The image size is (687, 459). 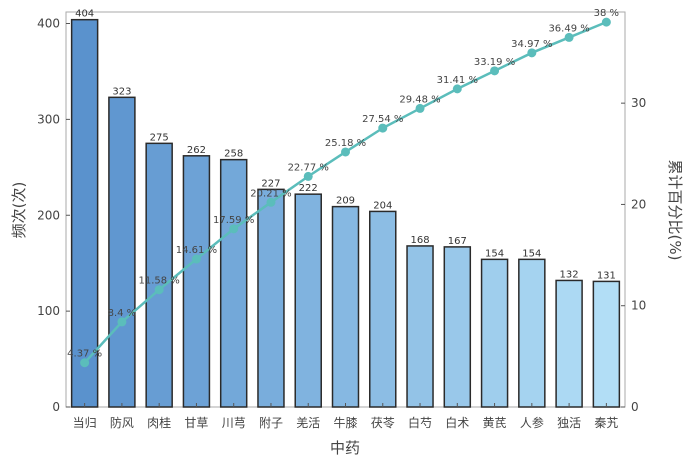 I want to click on cumulative-label: 29.48 %, so click(x=419, y=99).